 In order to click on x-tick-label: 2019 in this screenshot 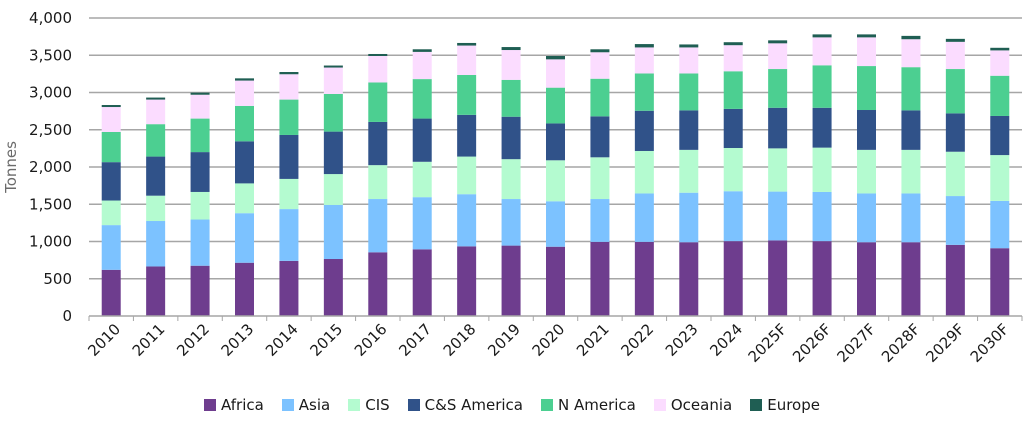, I will do `click(504, 340)`.